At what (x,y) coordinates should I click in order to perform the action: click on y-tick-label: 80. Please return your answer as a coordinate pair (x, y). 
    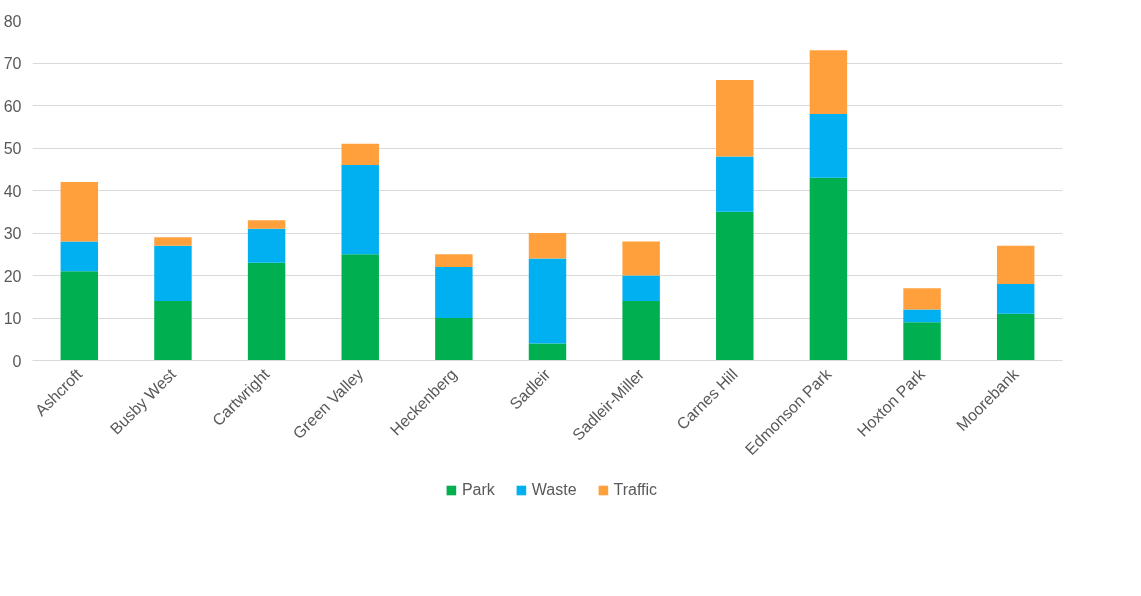
    Looking at the image, I should click on (12, 21).